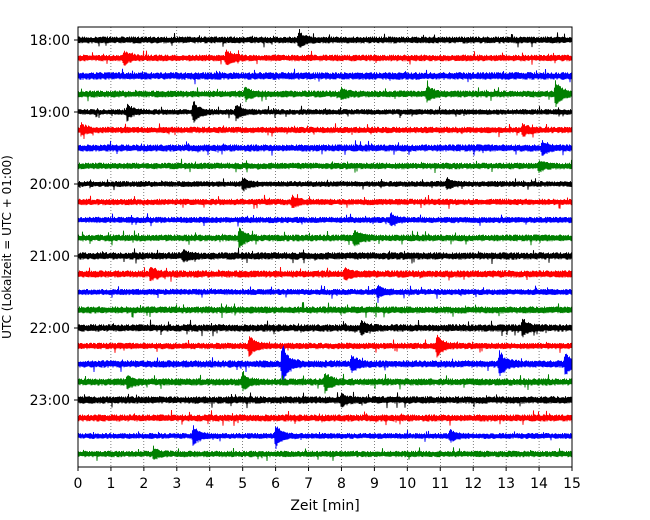 This screenshot has height=520, width=650. I want to click on trace-2015, so click(325, 201).